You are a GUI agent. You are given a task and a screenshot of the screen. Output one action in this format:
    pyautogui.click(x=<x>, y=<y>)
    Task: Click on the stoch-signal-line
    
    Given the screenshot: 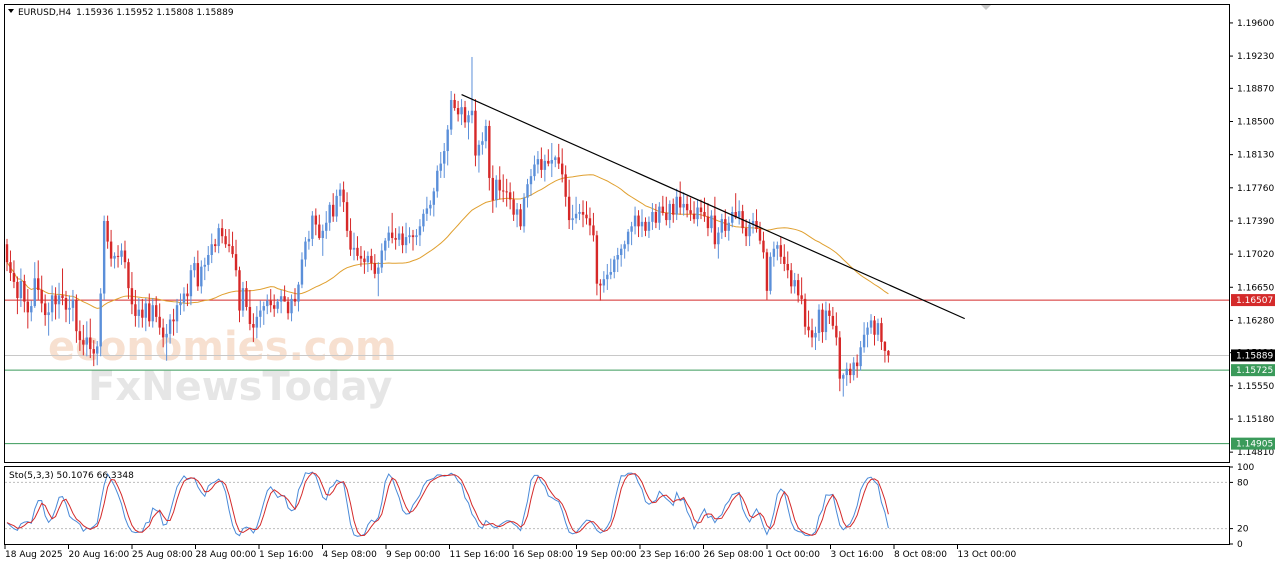 What is the action you would take?
    pyautogui.click(x=447, y=504)
    